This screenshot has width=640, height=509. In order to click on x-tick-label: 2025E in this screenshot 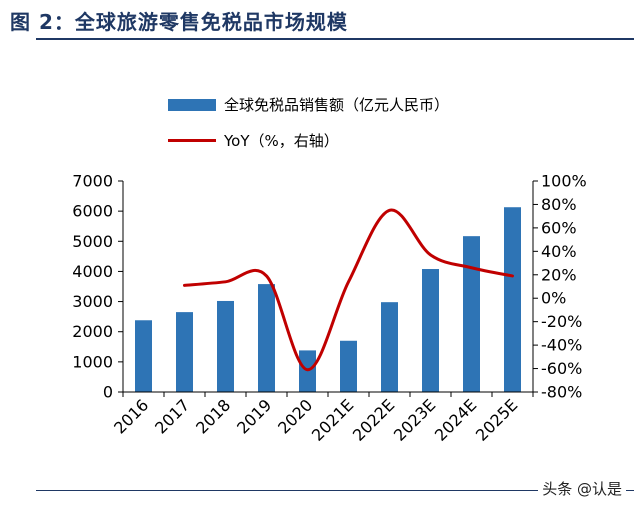, I will do `click(496, 419)`.